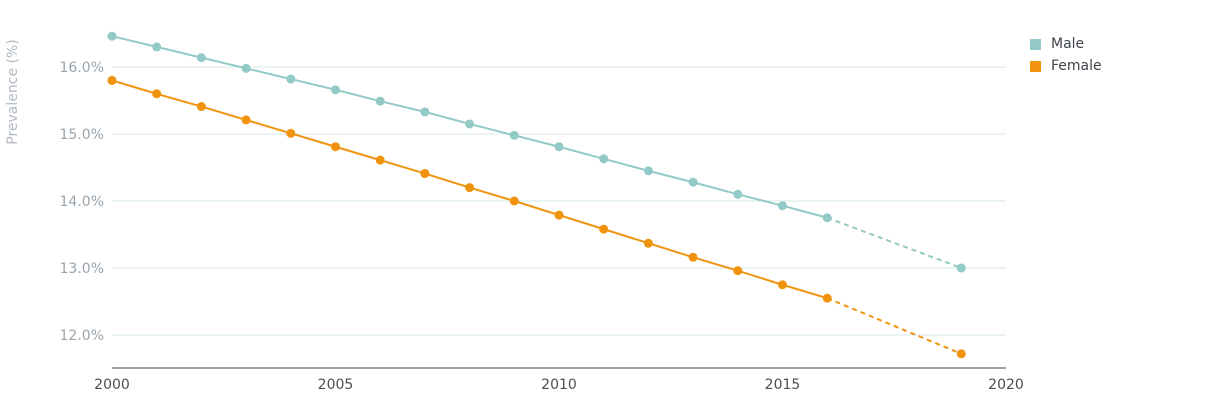 The height and width of the screenshot is (403, 1230). What do you see at coordinates (112, 385) in the screenshot?
I see `x-tick-label: 2000` at bounding box center [112, 385].